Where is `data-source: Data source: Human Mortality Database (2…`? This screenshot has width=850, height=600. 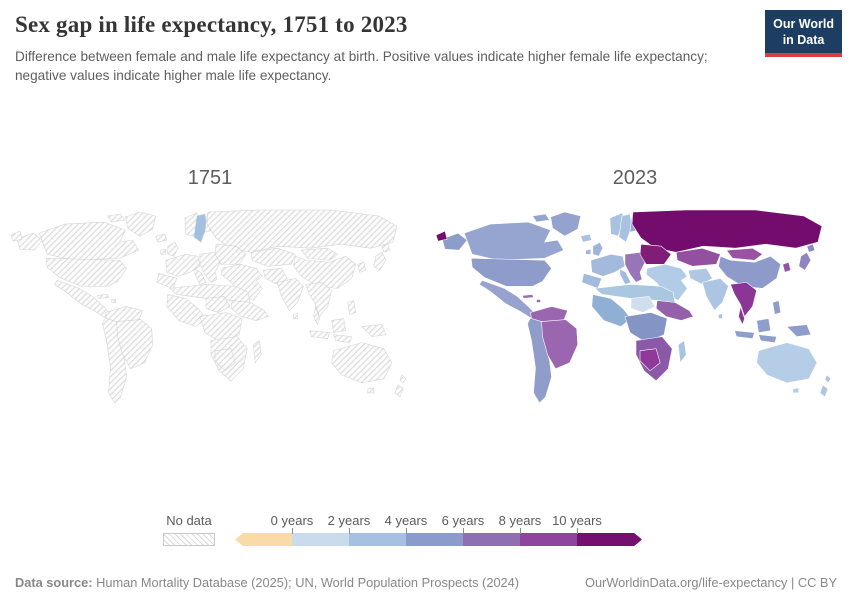 data-source: Data source: Human Mortality Database (2… is located at coordinates (267, 582).